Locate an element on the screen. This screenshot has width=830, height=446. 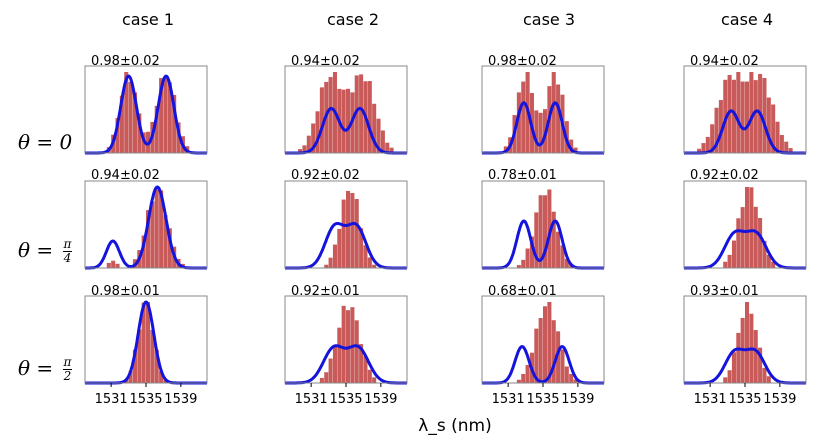
fraction-denominator: 4 is located at coordinates (67, 258).